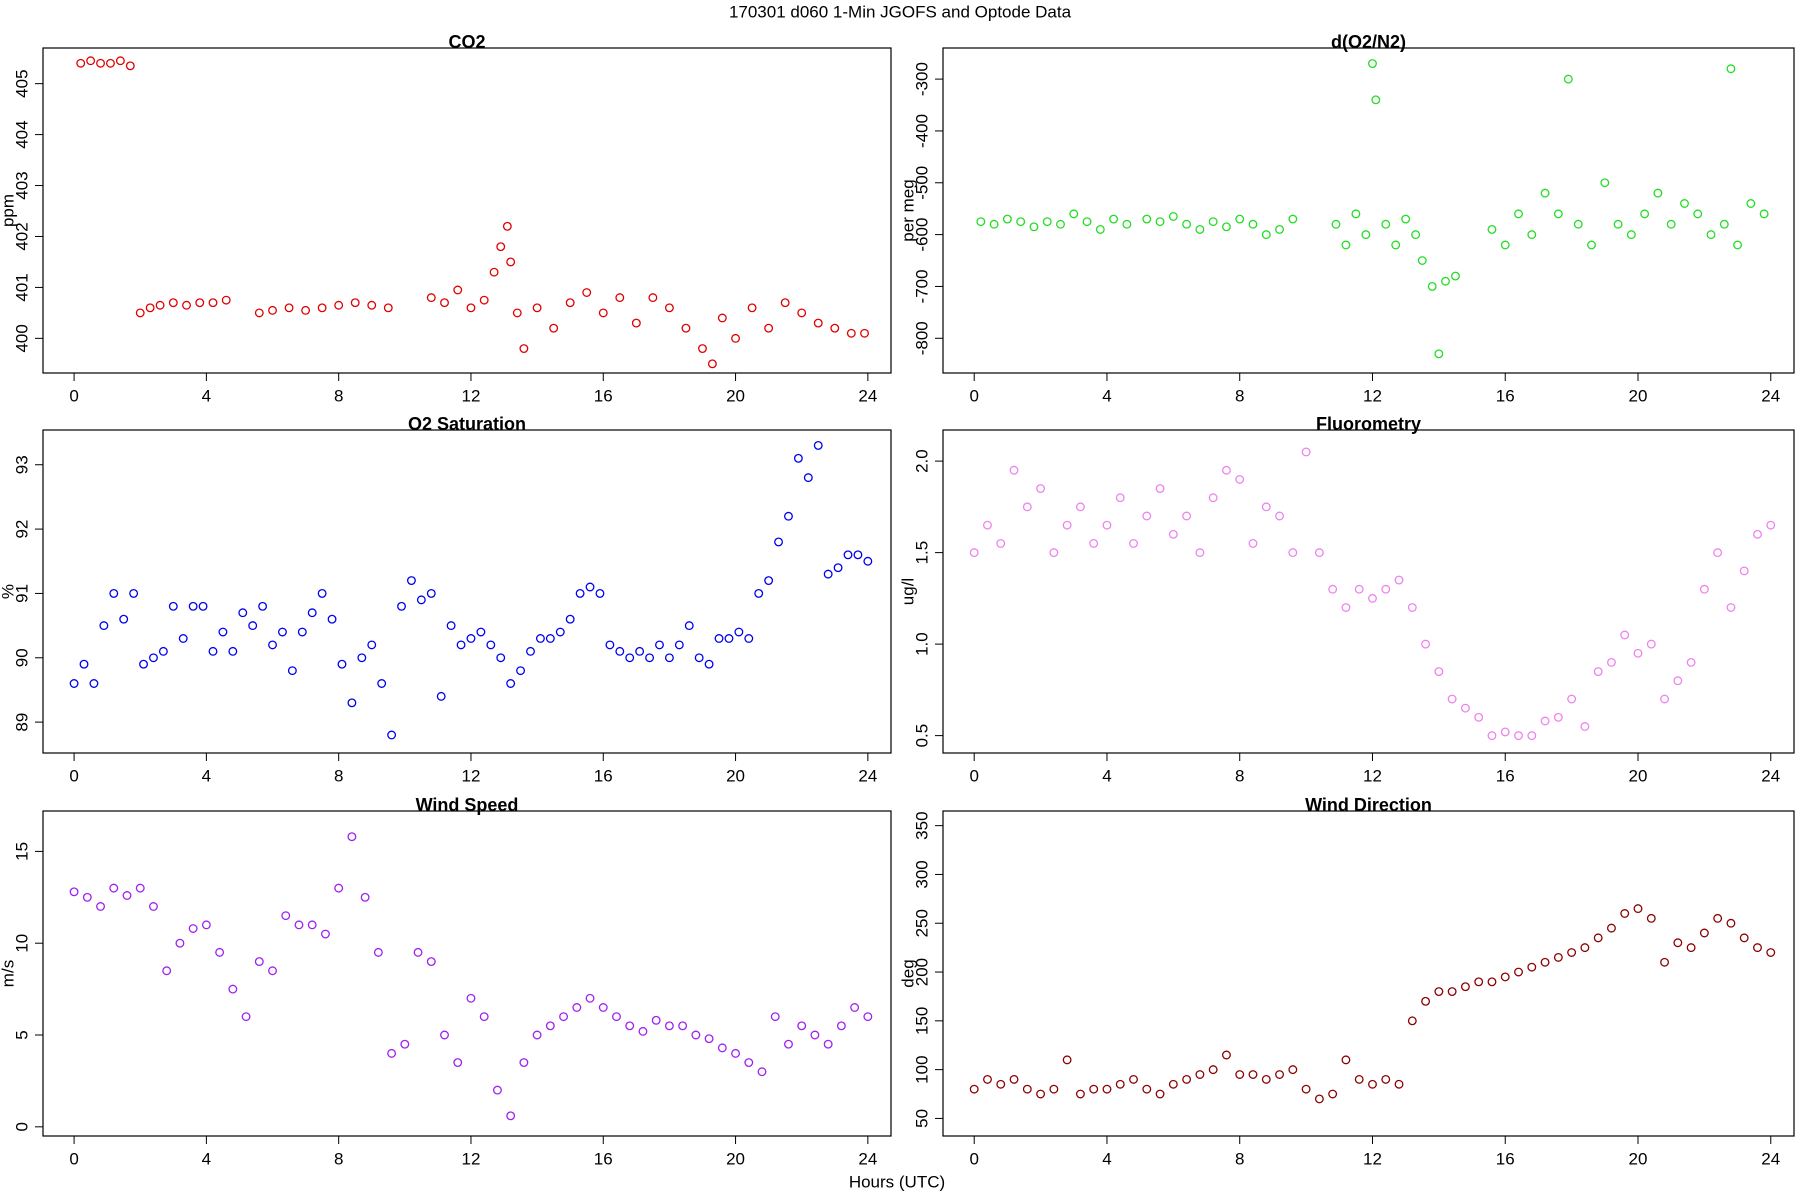 The height and width of the screenshot is (1200, 1800). I want to click on y-axis-label: %, so click(8, 591).